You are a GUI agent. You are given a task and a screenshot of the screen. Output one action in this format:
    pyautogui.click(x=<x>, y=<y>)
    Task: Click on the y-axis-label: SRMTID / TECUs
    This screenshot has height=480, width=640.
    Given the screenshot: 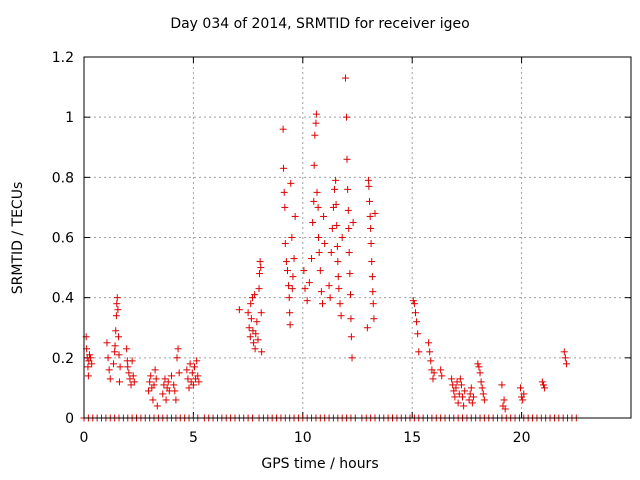 What is the action you would take?
    pyautogui.click(x=18, y=238)
    